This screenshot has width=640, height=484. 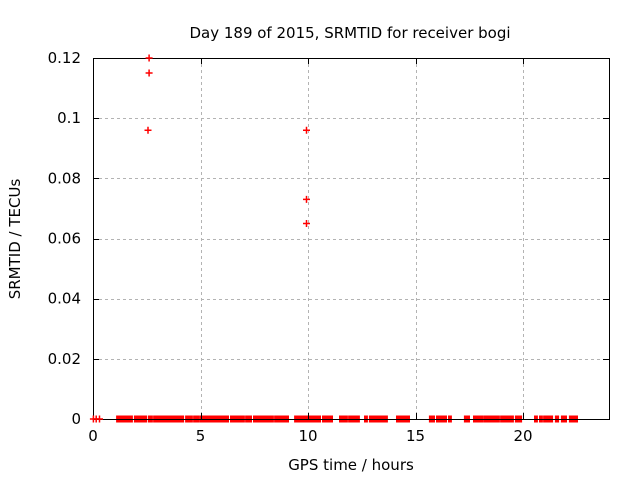 I want to click on x-tick-label: 15, so click(x=415, y=436).